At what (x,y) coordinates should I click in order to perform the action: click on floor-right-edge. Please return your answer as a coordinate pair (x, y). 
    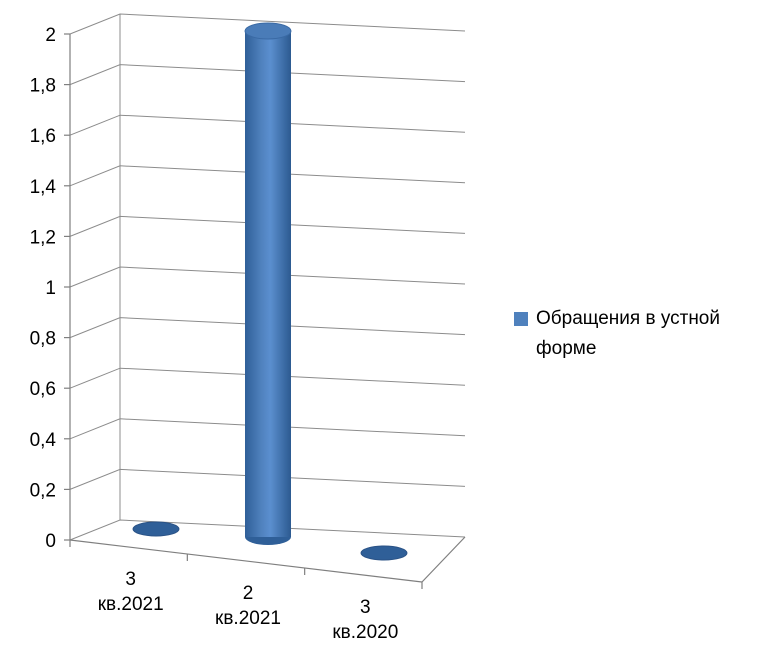
    Looking at the image, I should click on (443, 559).